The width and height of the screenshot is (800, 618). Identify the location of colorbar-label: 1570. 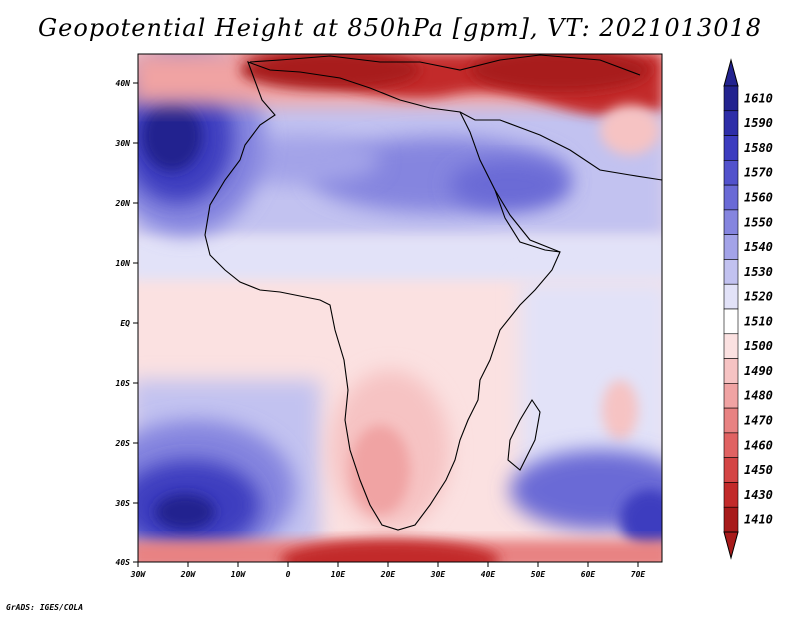
(758, 173).